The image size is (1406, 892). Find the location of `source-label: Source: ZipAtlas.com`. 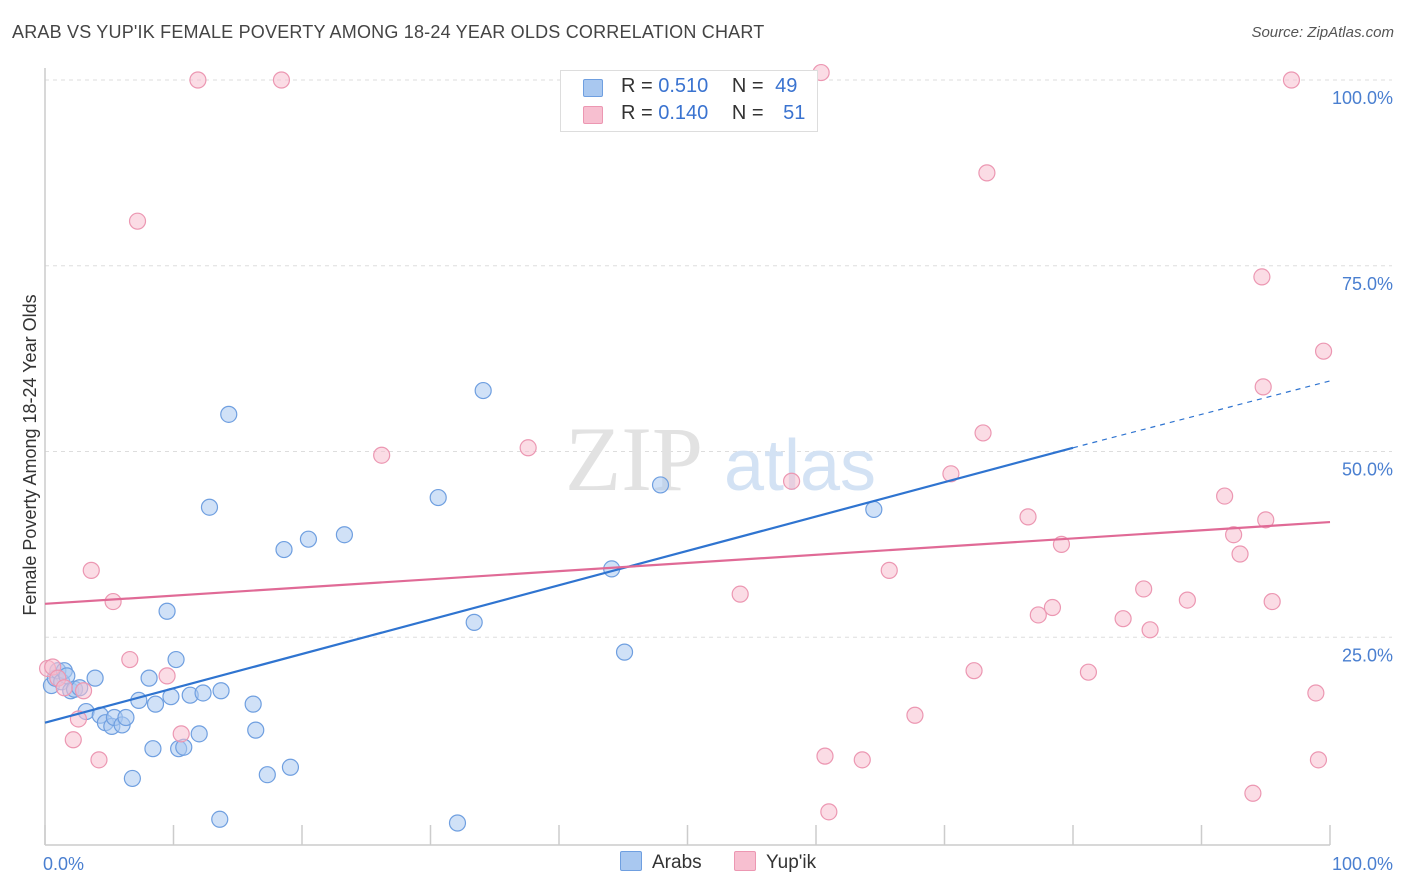

source-label: Source: ZipAtlas.com is located at coordinates (1322, 32).